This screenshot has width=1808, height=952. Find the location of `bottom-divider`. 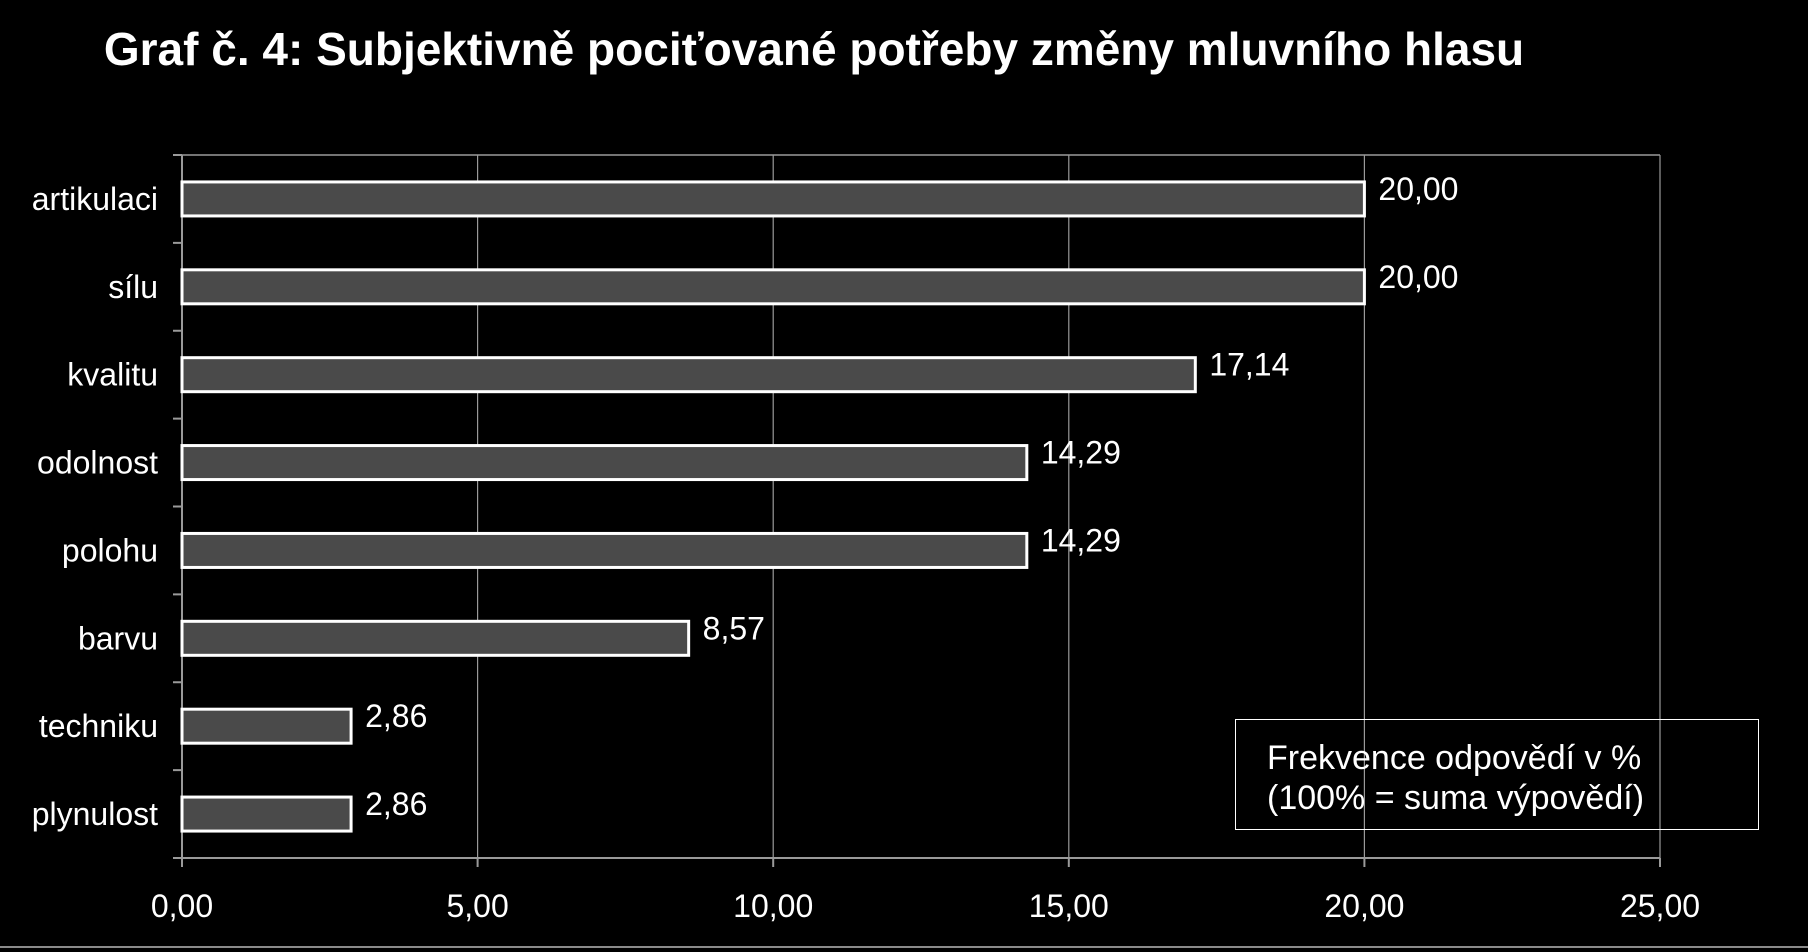

bottom-divider is located at coordinates (904, 947).